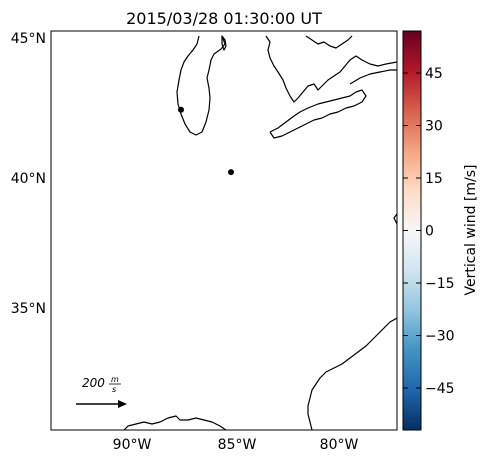 The width and height of the screenshot is (487, 465). What do you see at coordinates (471, 230) in the screenshot?
I see `colorbar-label: Vertical wind [m/s]` at bounding box center [471, 230].